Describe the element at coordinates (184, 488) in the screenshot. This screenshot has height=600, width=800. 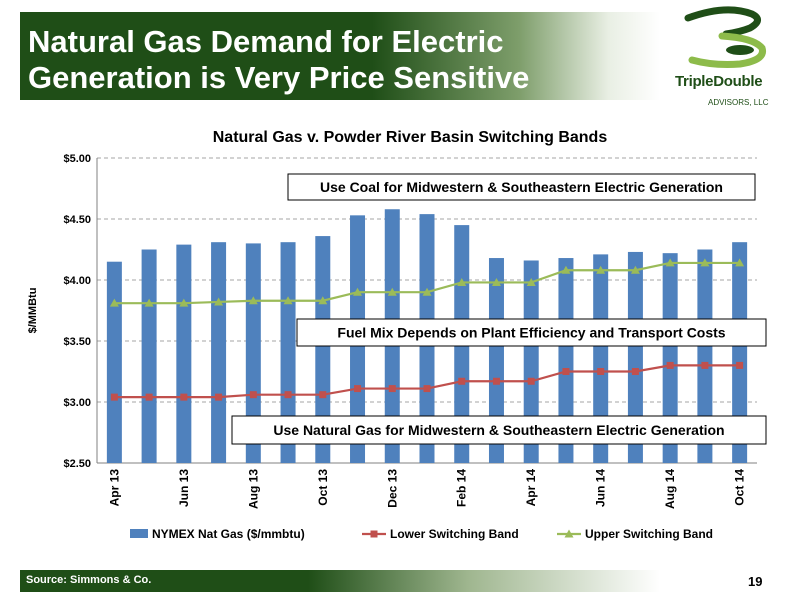
I see `x-tick-label: Jun 13` at that location.